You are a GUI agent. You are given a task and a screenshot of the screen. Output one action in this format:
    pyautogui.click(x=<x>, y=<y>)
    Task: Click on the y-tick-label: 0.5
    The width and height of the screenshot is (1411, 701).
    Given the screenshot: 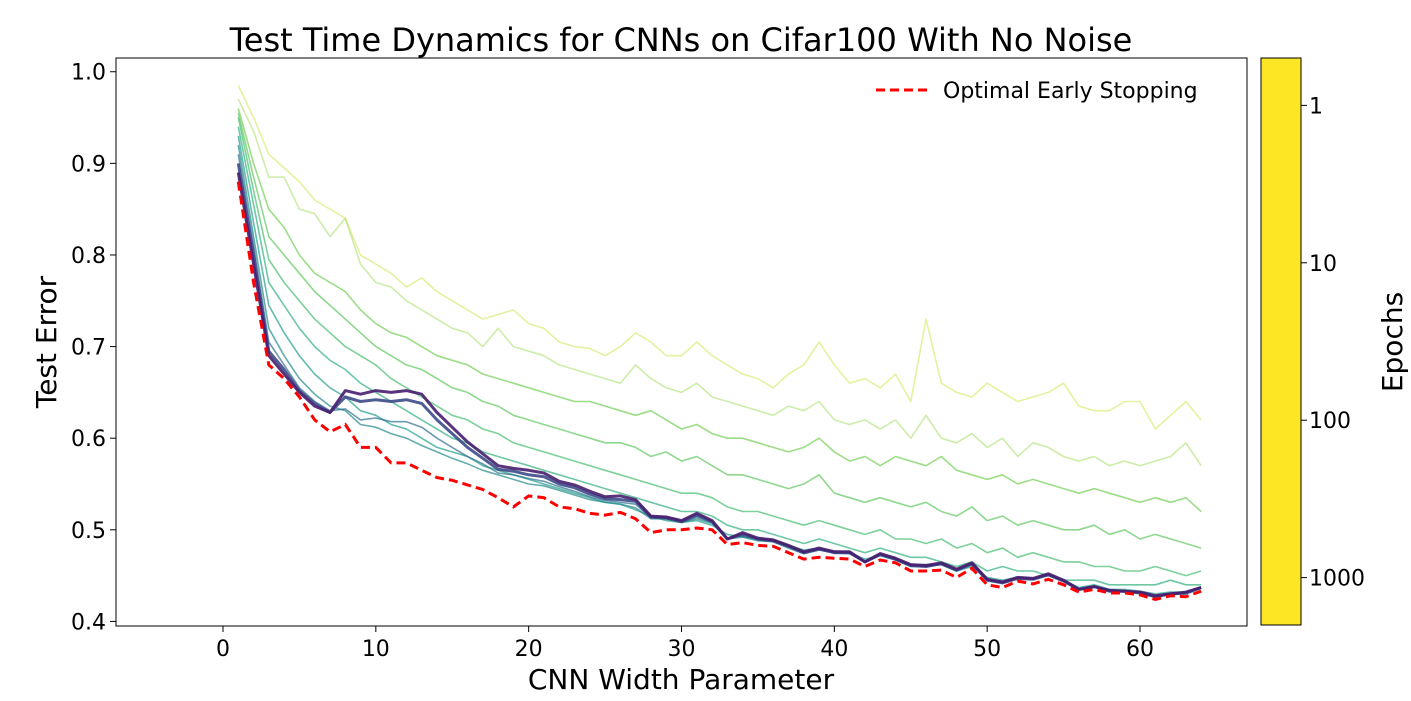 What is the action you would take?
    pyautogui.click(x=88, y=531)
    